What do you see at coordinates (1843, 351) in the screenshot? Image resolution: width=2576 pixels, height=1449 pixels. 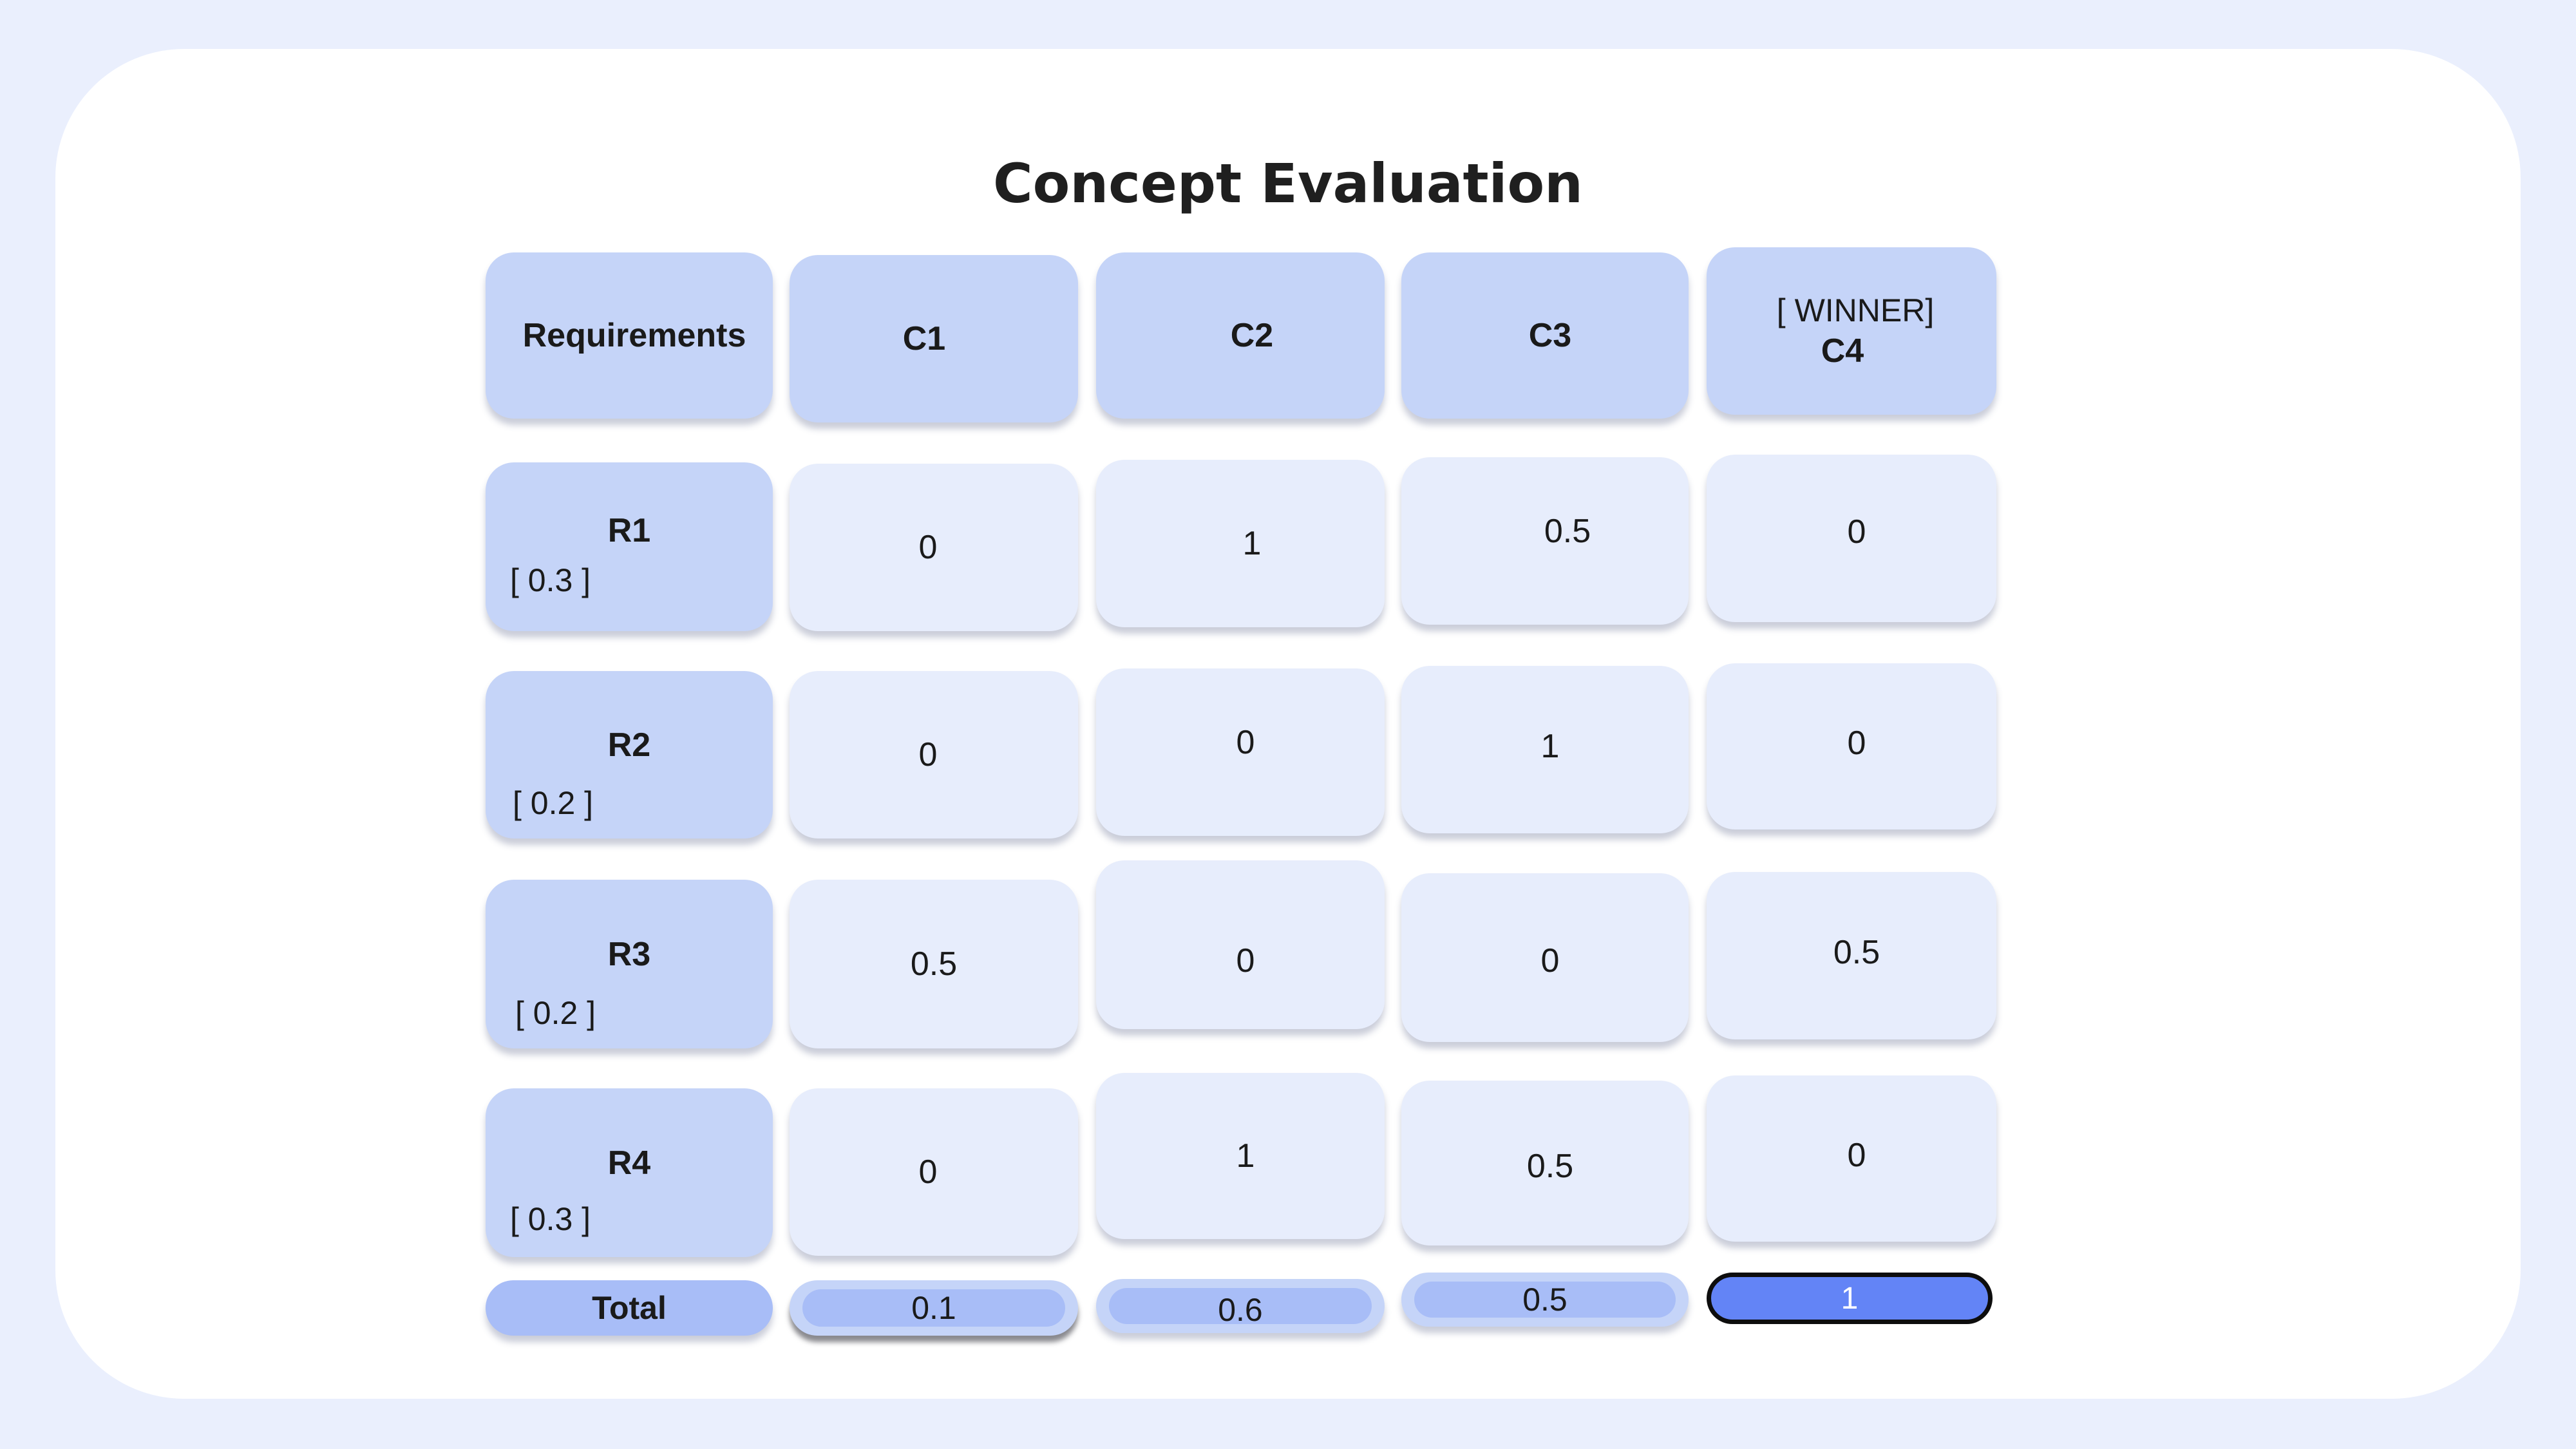 I see `header-c4-label: C4` at bounding box center [1843, 351].